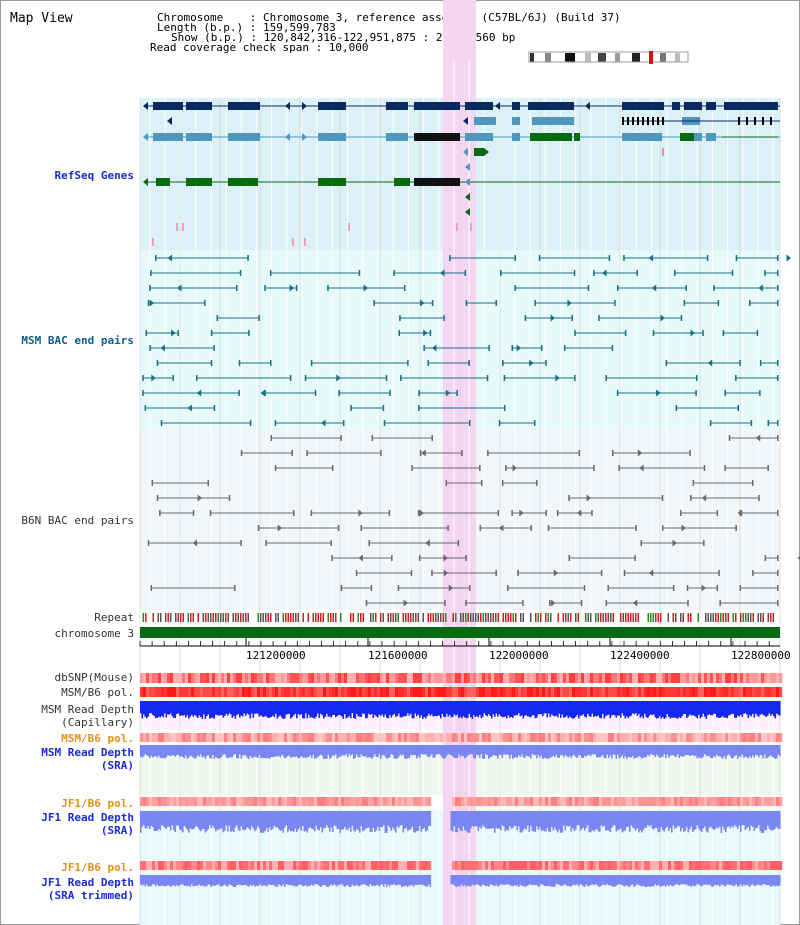 This screenshot has height=925, width=800. What do you see at coordinates (460, 632) in the screenshot?
I see `chromosome-bar` at bounding box center [460, 632].